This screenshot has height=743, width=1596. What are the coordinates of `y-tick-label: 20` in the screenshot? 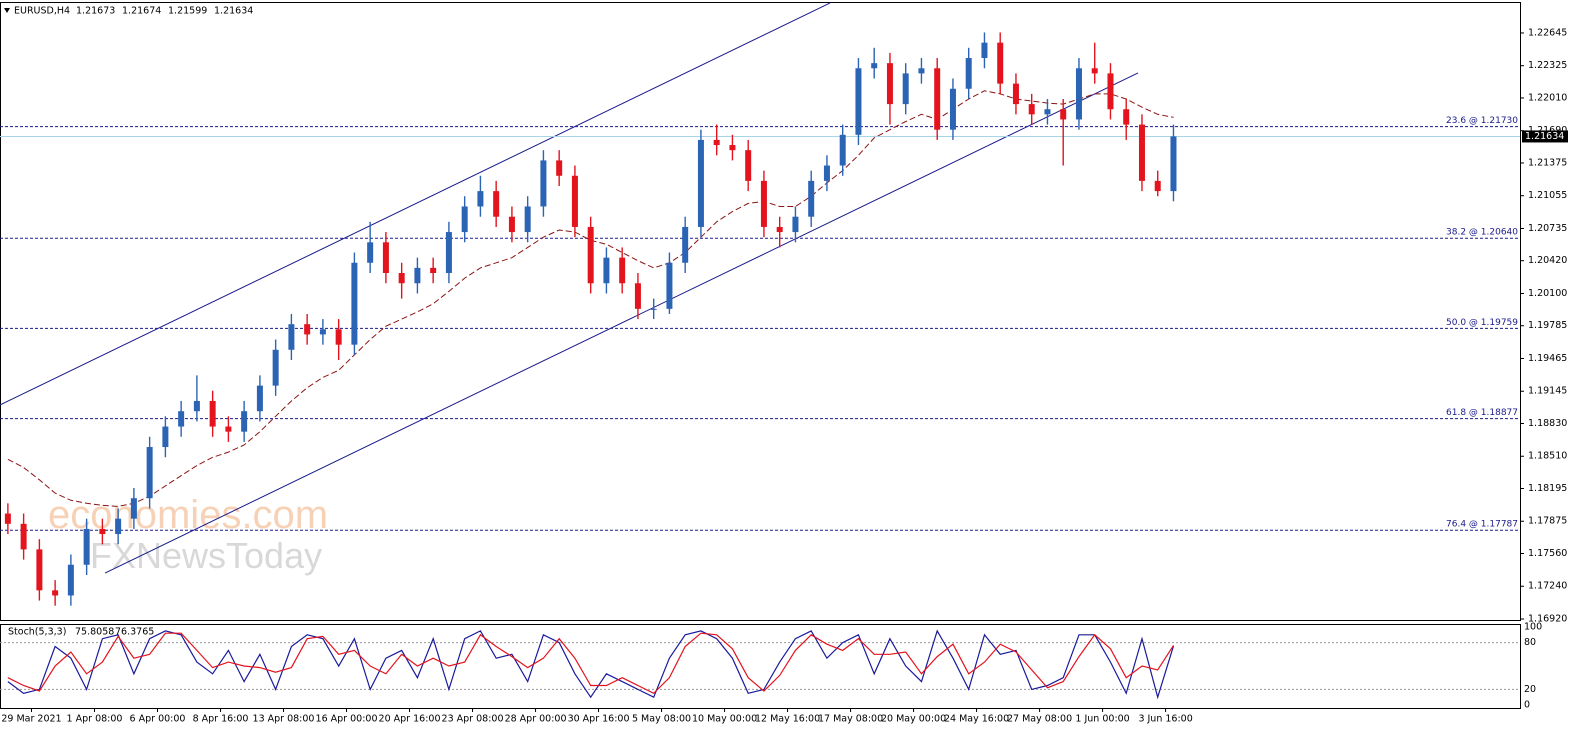 It's located at (1530, 689).